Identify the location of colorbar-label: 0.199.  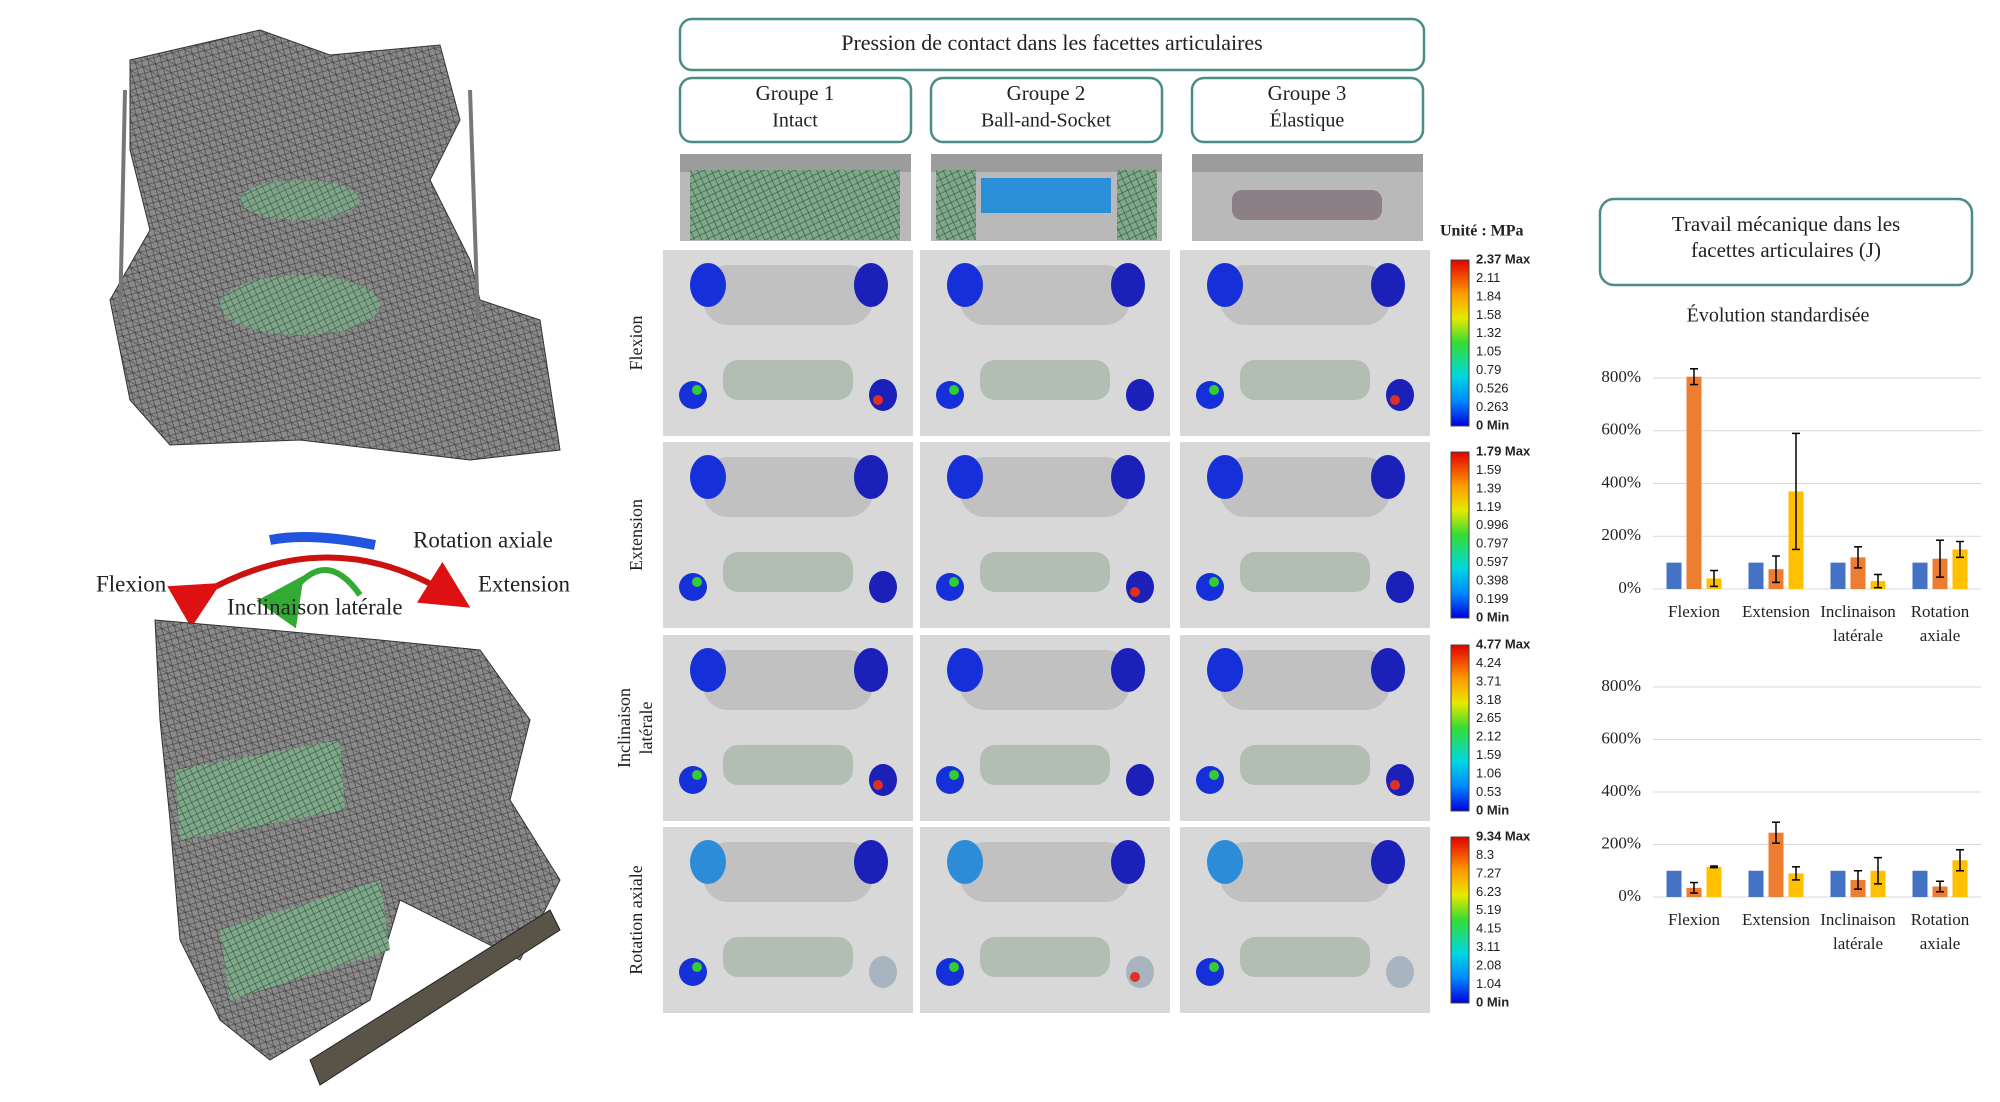
(1492, 598).